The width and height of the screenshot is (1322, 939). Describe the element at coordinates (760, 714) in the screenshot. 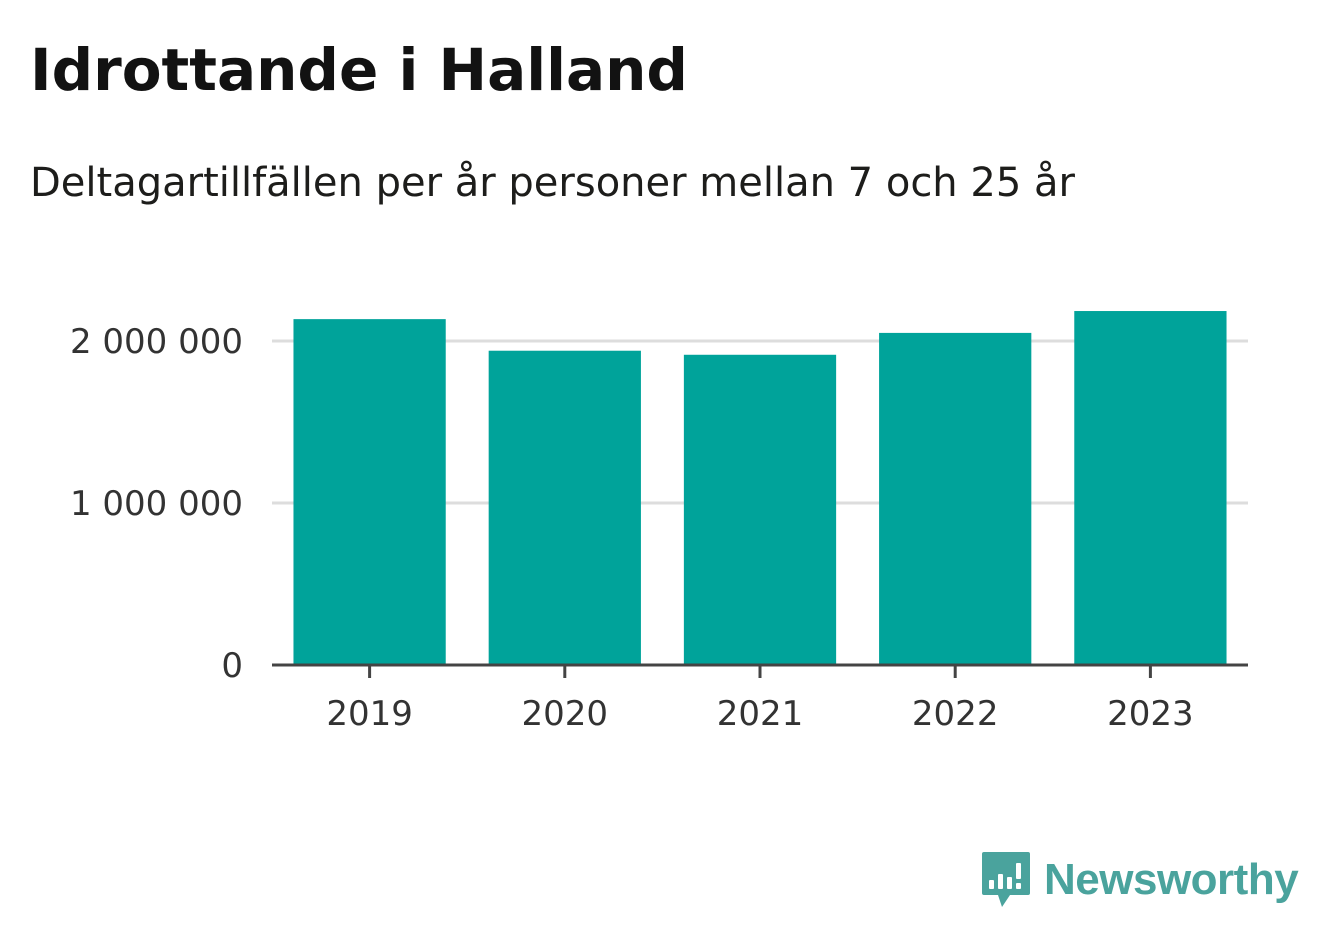

I see `x-tick-label: 2021` at that location.